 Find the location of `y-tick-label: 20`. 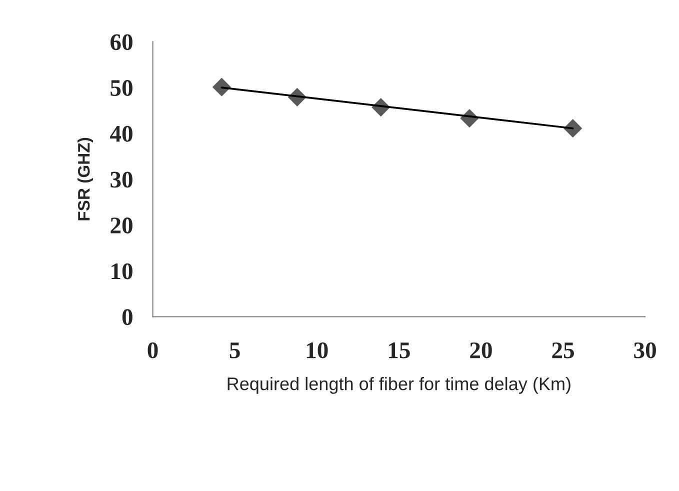

y-tick-label: 20 is located at coordinates (121, 226).